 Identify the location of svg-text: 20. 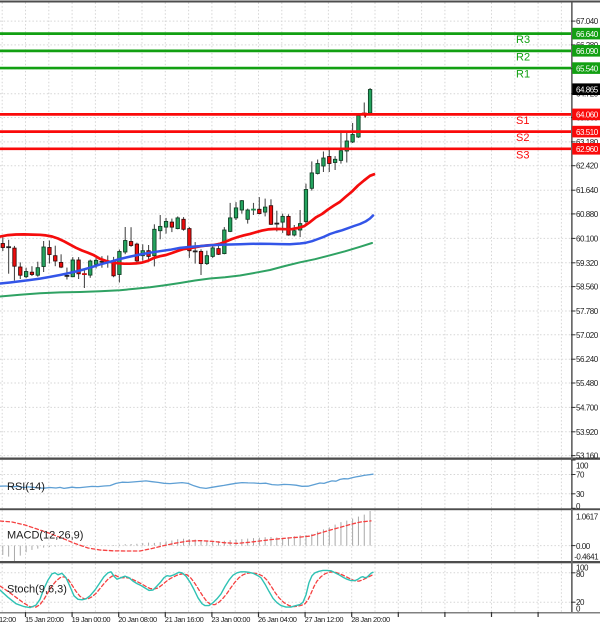
(580, 602).